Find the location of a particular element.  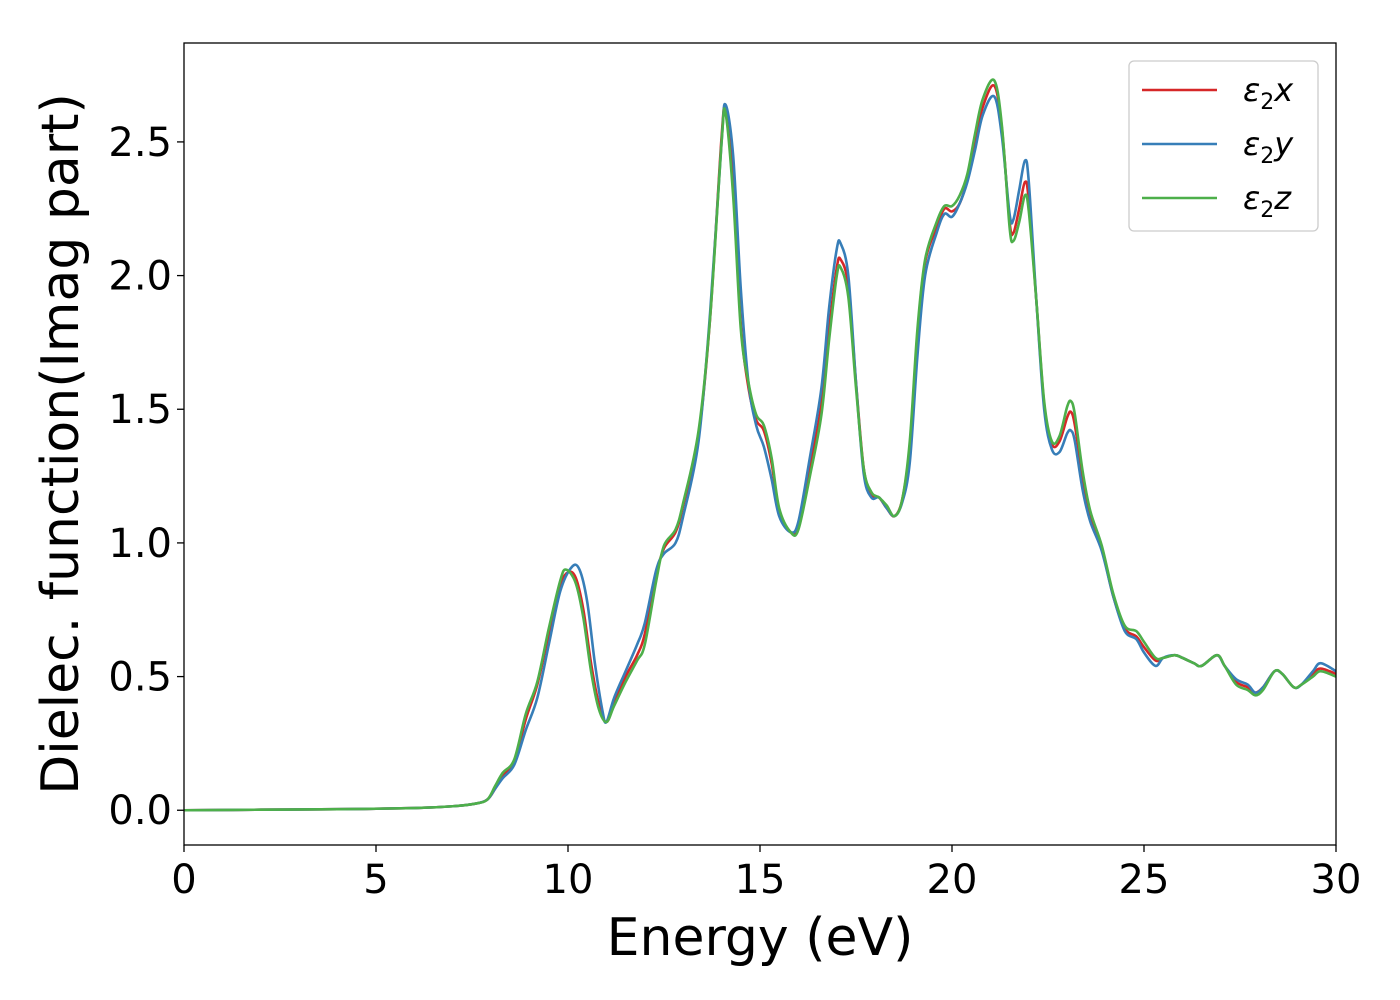

x-tick-label: 30 is located at coordinates (1336, 880).